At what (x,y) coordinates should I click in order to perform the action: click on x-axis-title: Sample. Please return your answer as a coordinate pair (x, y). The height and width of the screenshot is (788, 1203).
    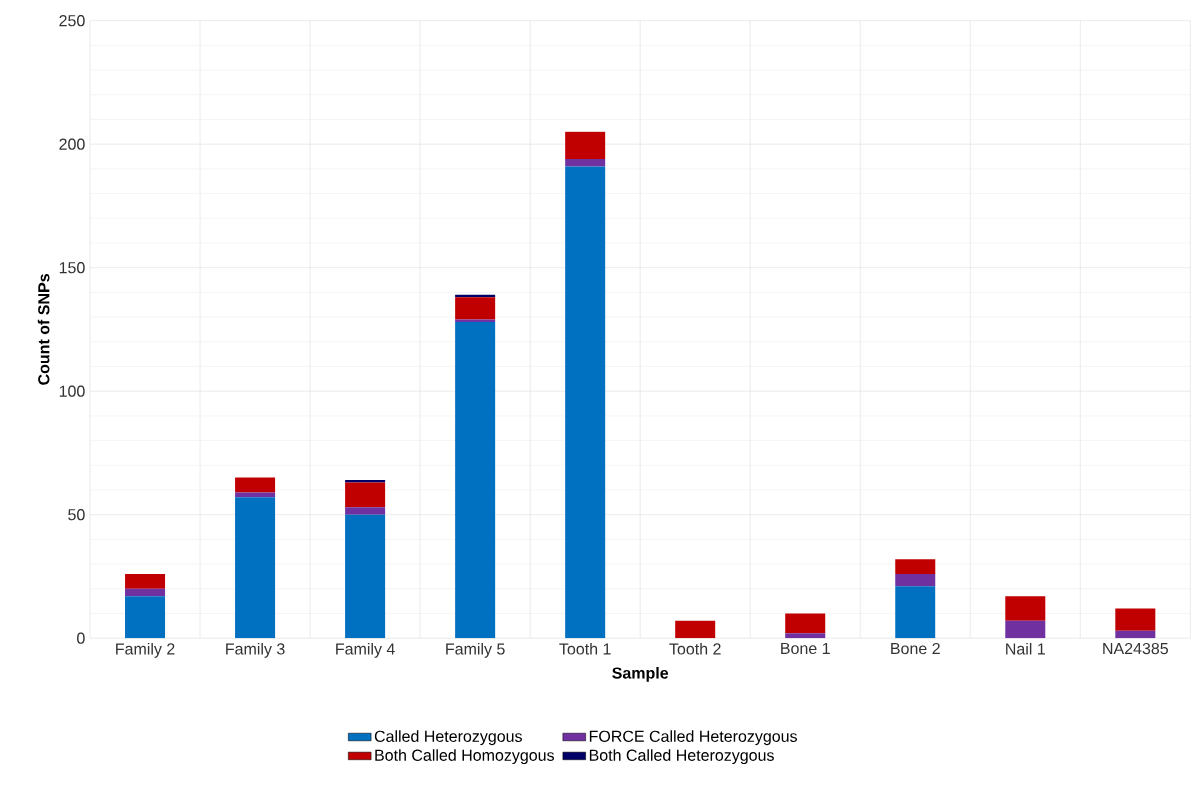
    Looking at the image, I should click on (640, 674).